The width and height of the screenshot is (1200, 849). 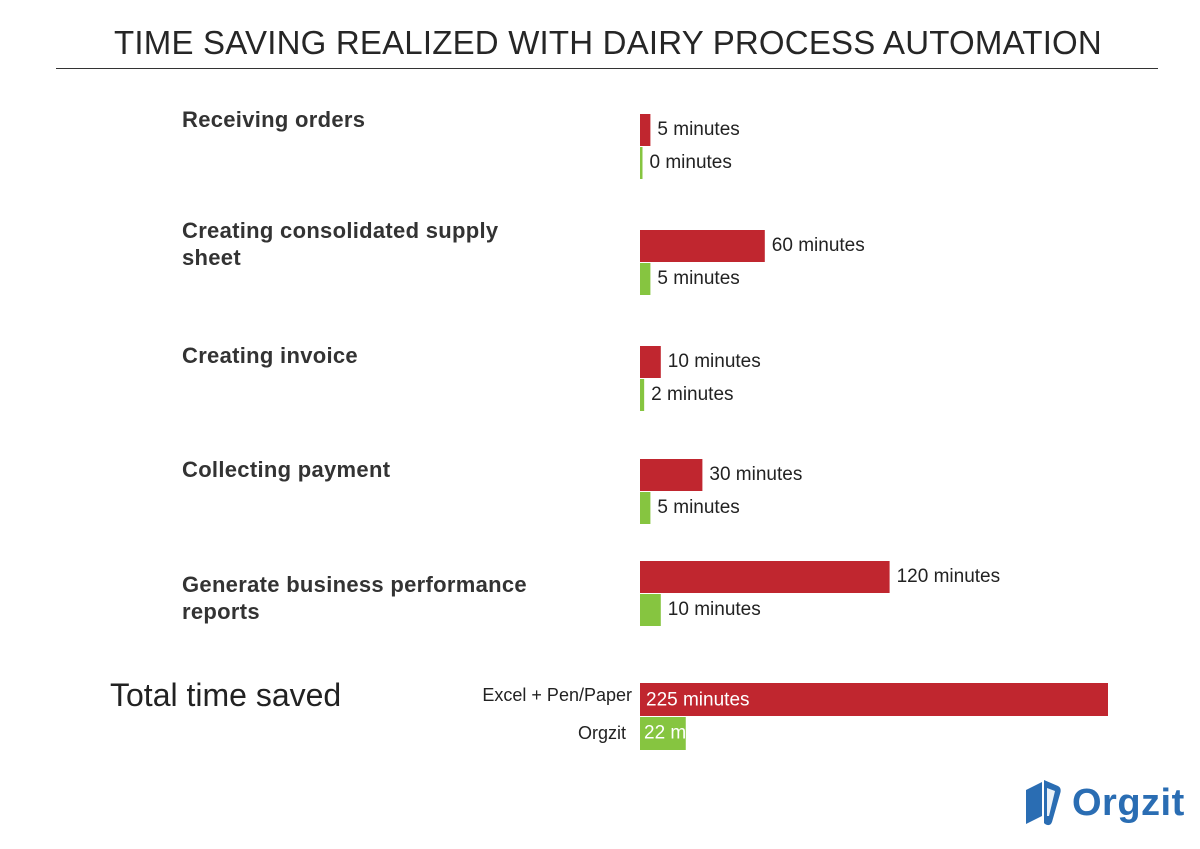 I want to click on orgzit-logo: Orgzit, so click(x=1103, y=803).